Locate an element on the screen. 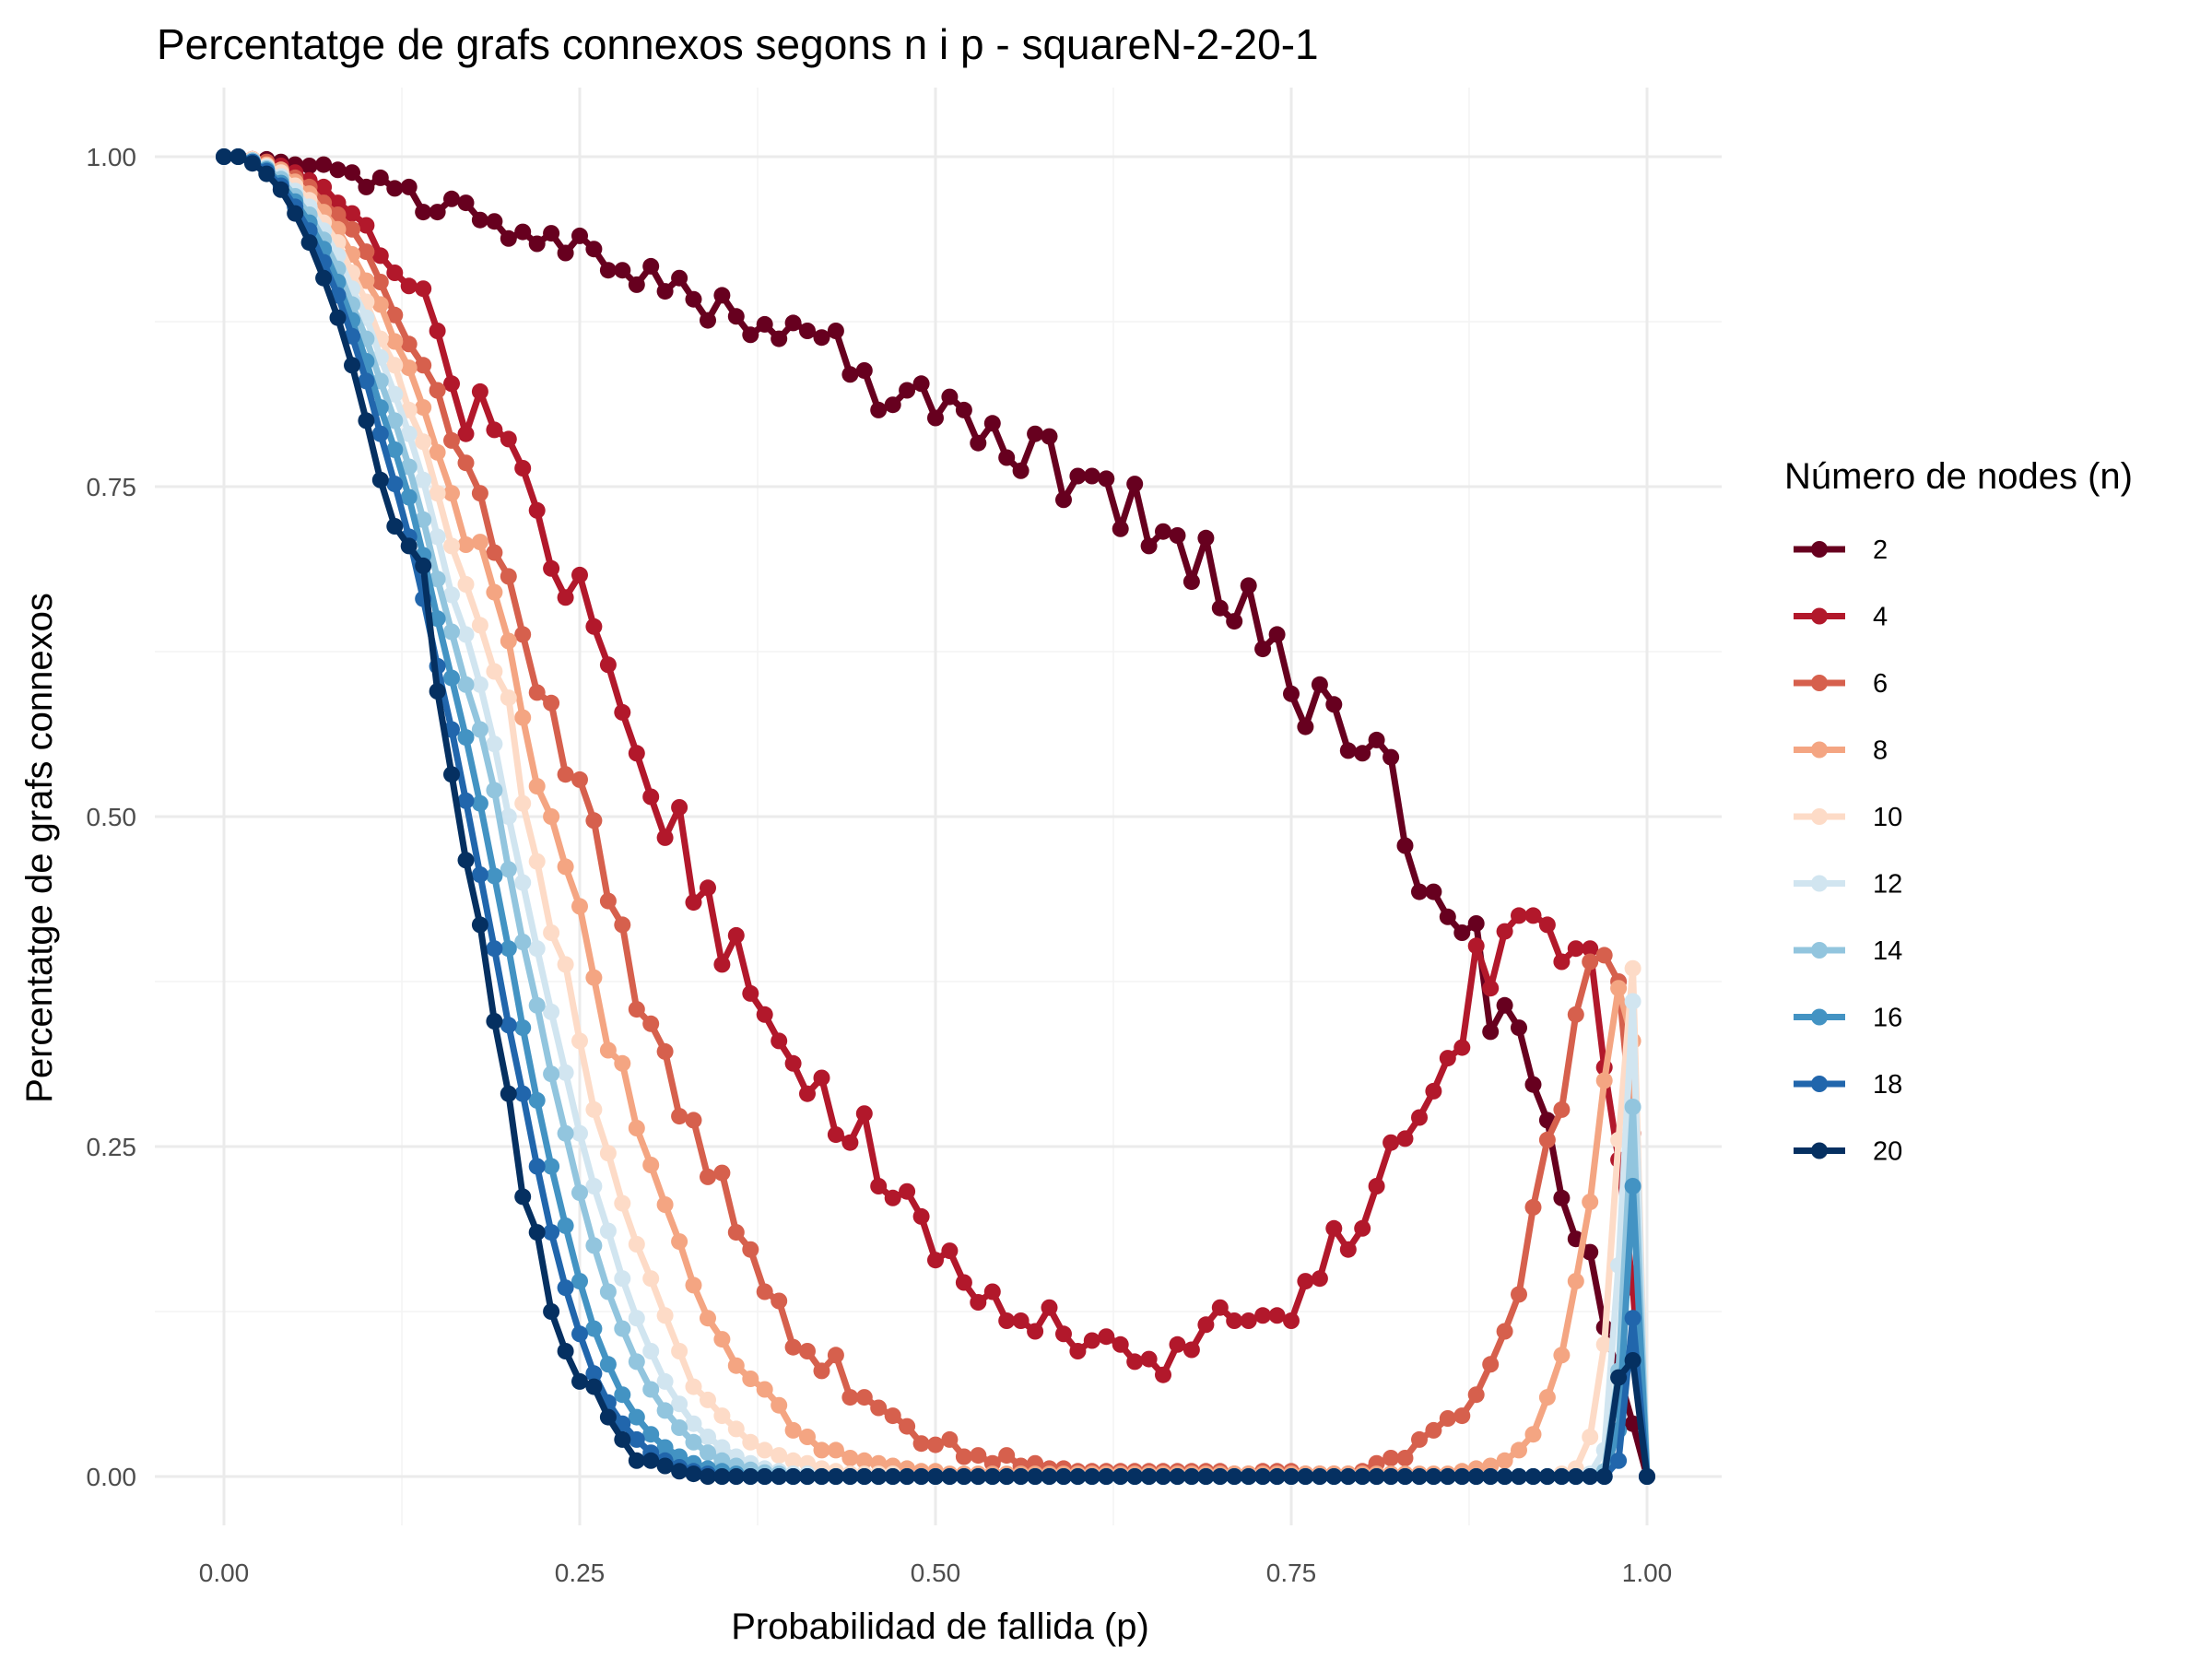 Image resolution: width=2212 pixels, height=1659 pixels. legend-label: 18 is located at coordinates (1887, 1085).